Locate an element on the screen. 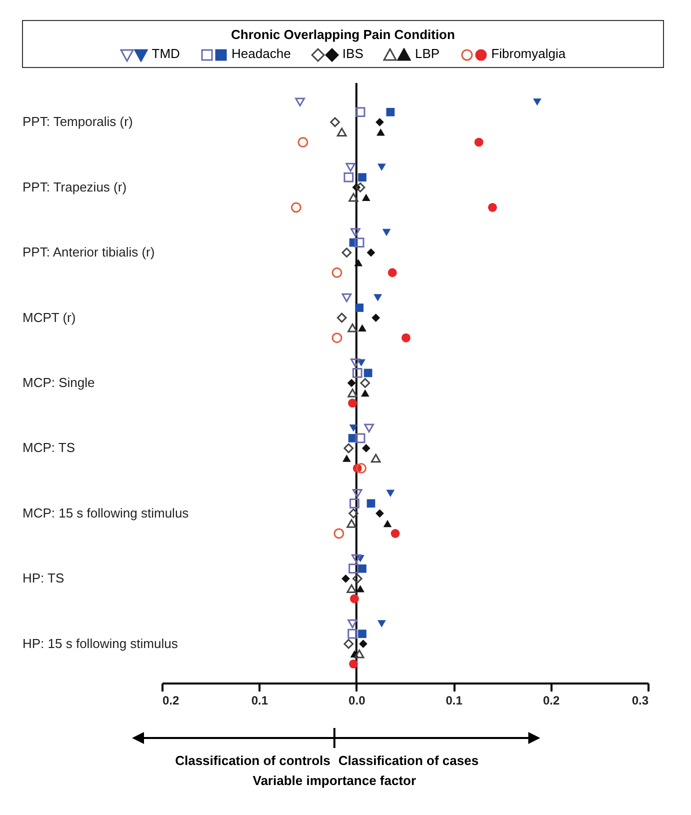 This screenshot has height=815, width=691. y-tick-label: PPT: Anterior tibialis (r) is located at coordinates (88, 252).